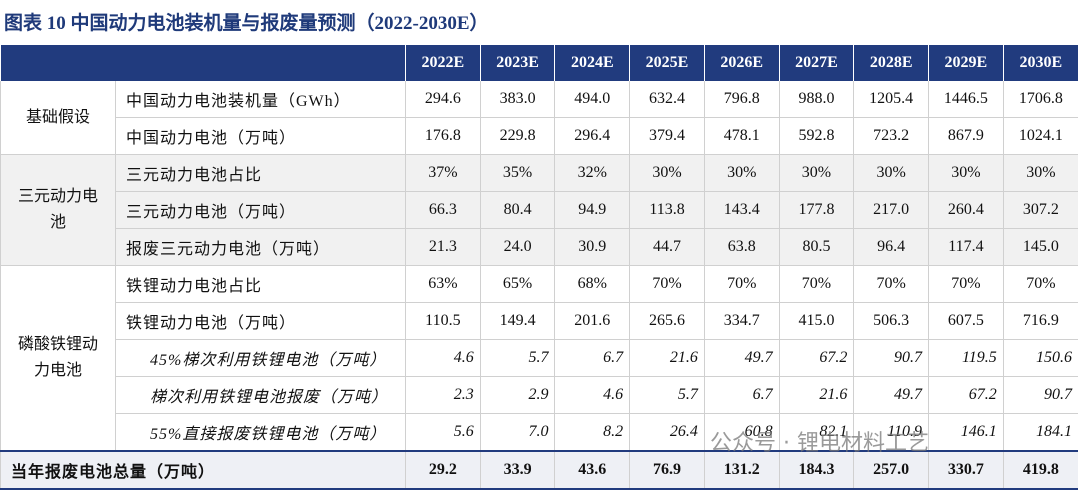 The image size is (1080, 490). Describe the element at coordinates (517, 321) in the screenshot. I see `cell: 149.4` at that location.